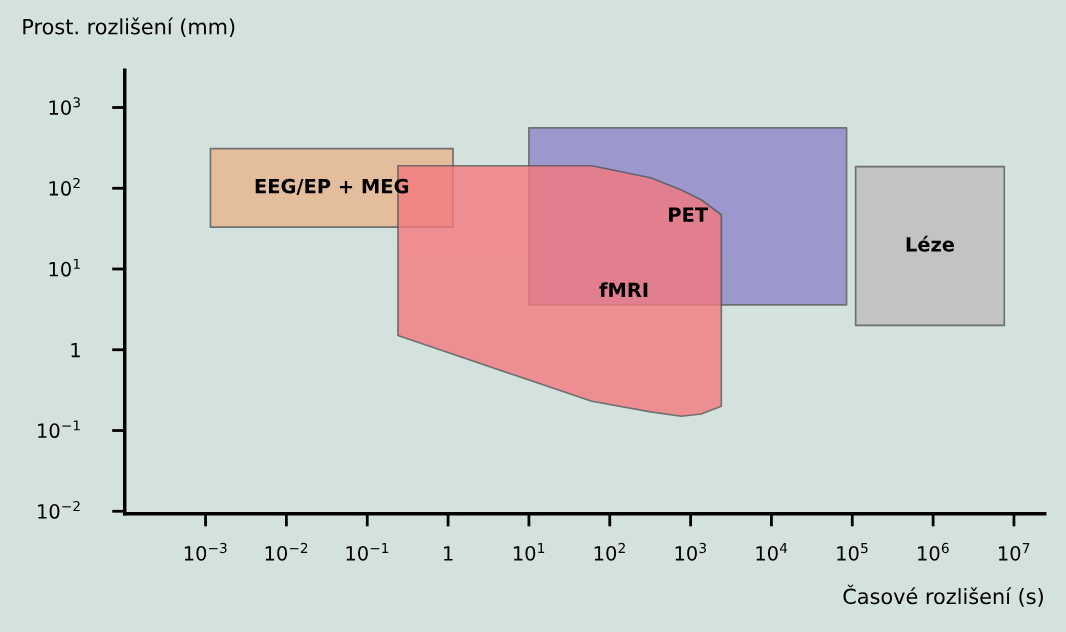 This screenshot has height=632, width=1066. I want to click on y-tick-label: 10$^{−1}$, so click(59, 429).